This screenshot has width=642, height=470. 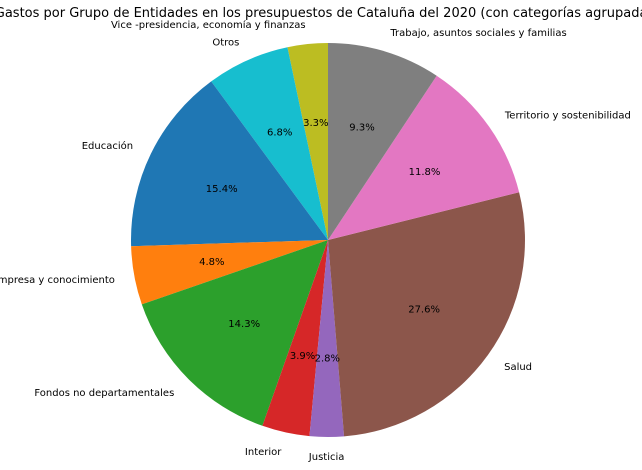 I want to click on slice-label: Justicia, so click(x=326, y=457).